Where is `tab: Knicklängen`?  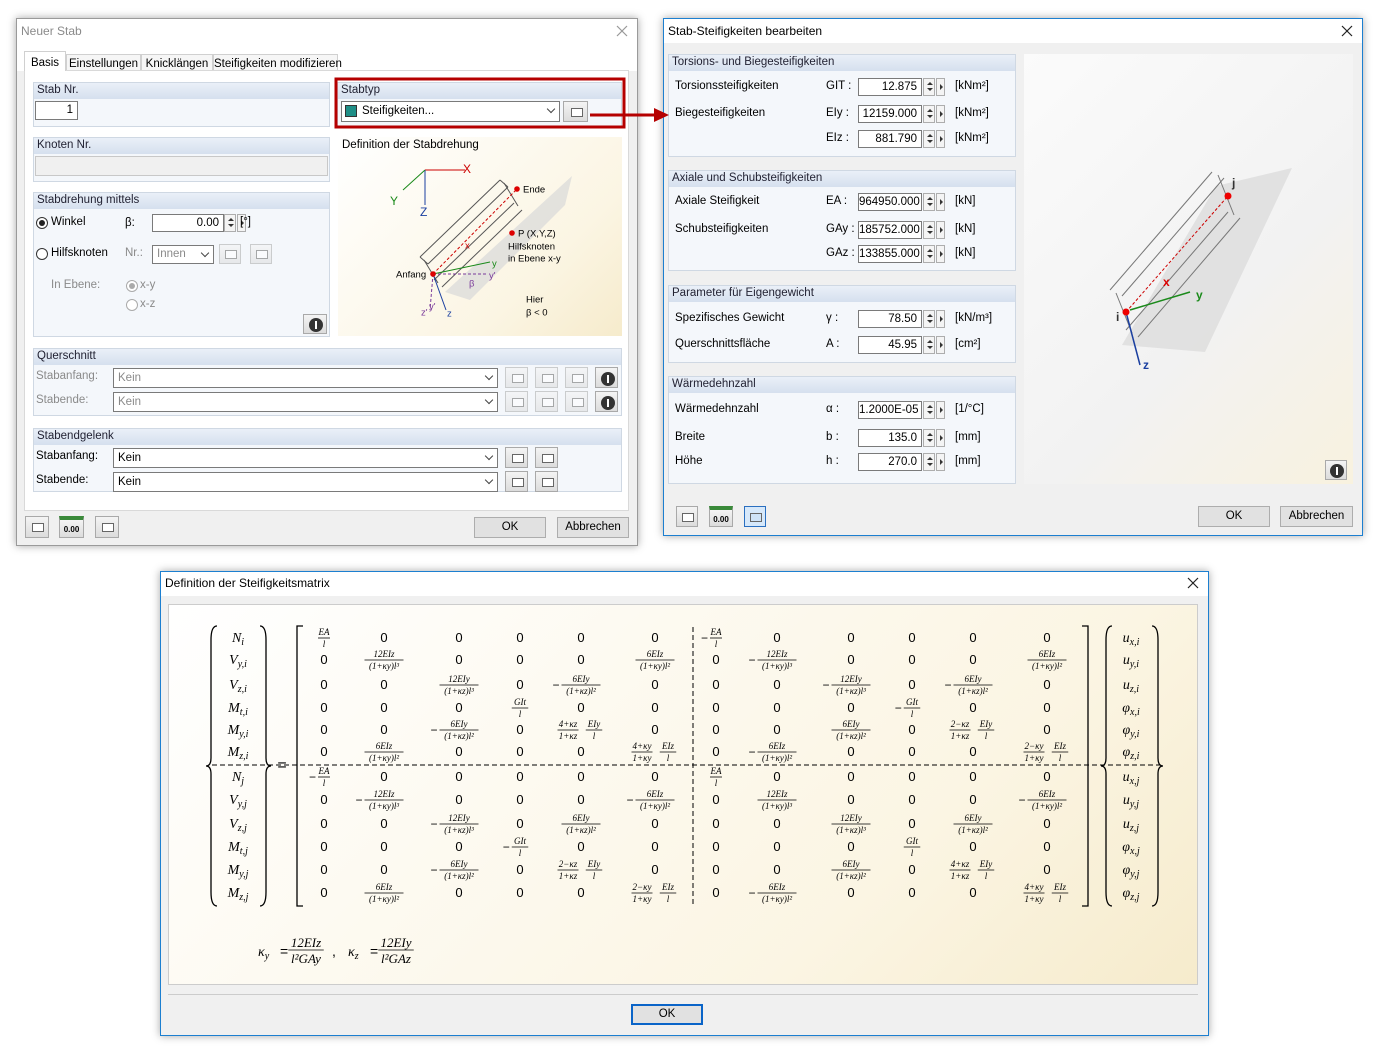 tab: Knicklängen is located at coordinates (177, 62).